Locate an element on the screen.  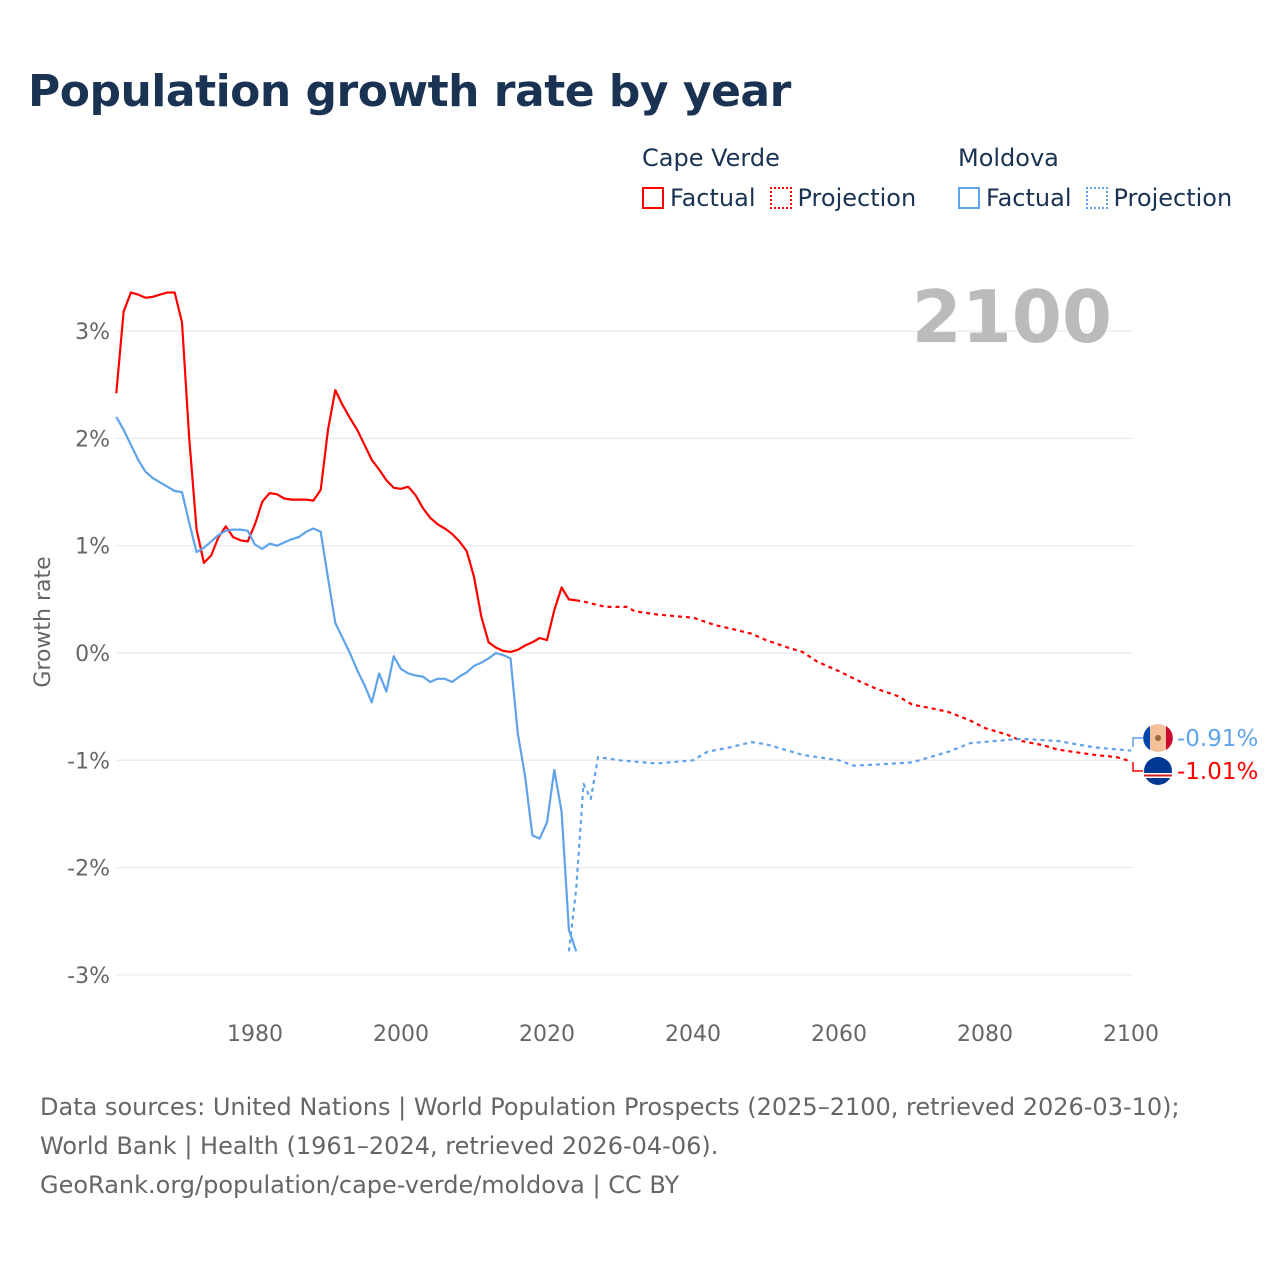
legend-item-moldova-projection: Projection is located at coordinates (1159, 198).